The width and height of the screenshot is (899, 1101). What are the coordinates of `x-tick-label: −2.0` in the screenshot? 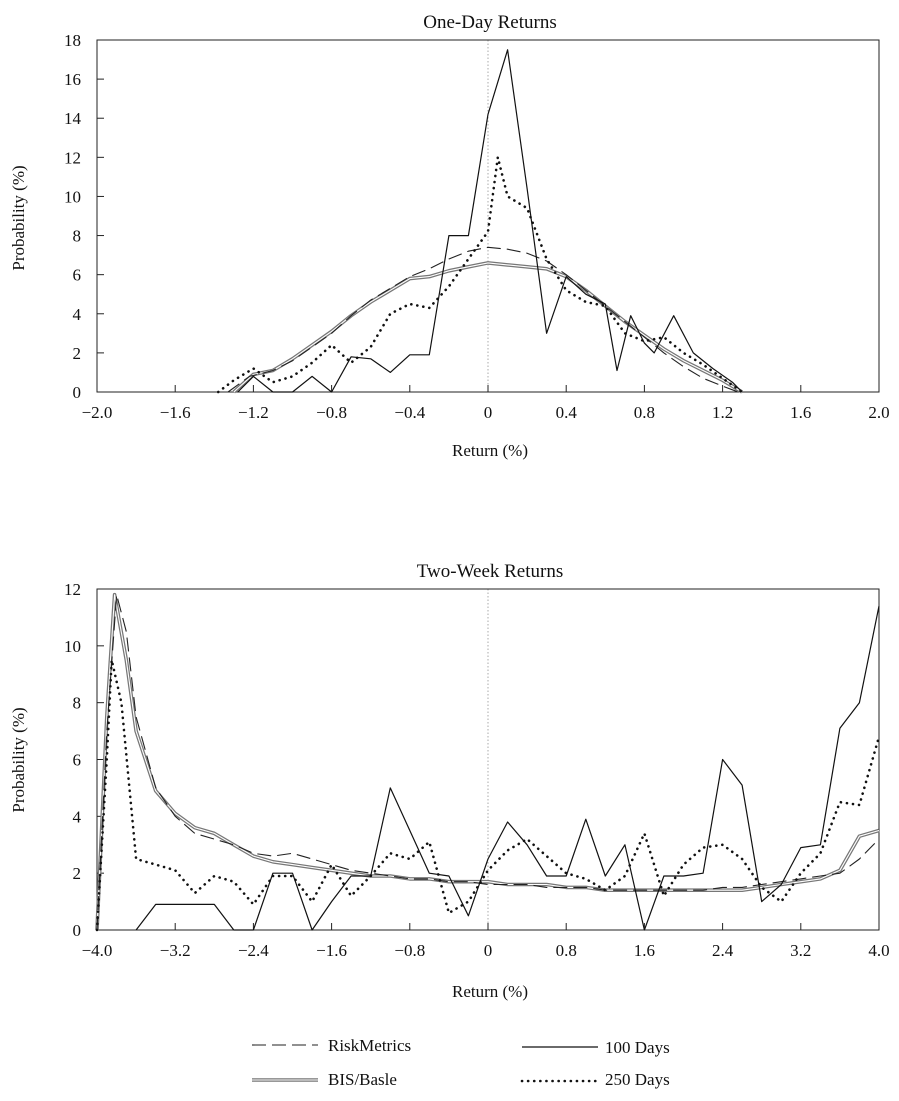 It's located at (97, 412).